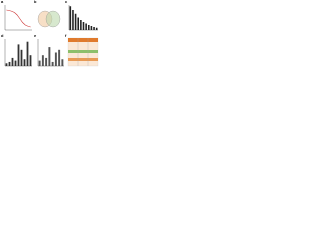 This screenshot has height=240, width=320. What do you see at coordinates (53, 19) in the screenshot?
I see `venn-circle` at bounding box center [53, 19].